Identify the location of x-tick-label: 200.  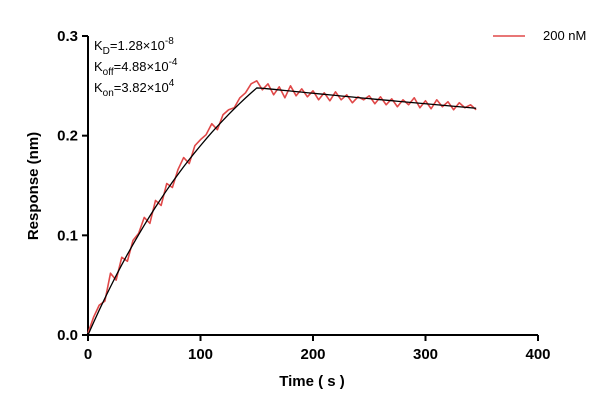
(312, 354).